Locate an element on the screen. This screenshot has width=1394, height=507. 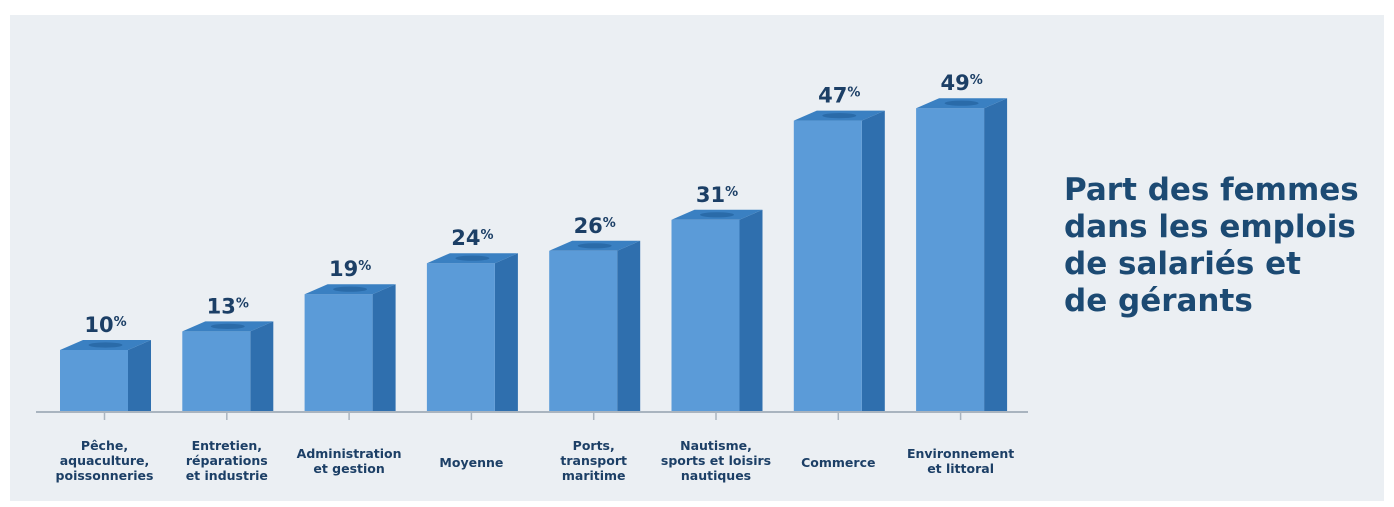
title-line: de salariés et is located at coordinates (1182, 264).